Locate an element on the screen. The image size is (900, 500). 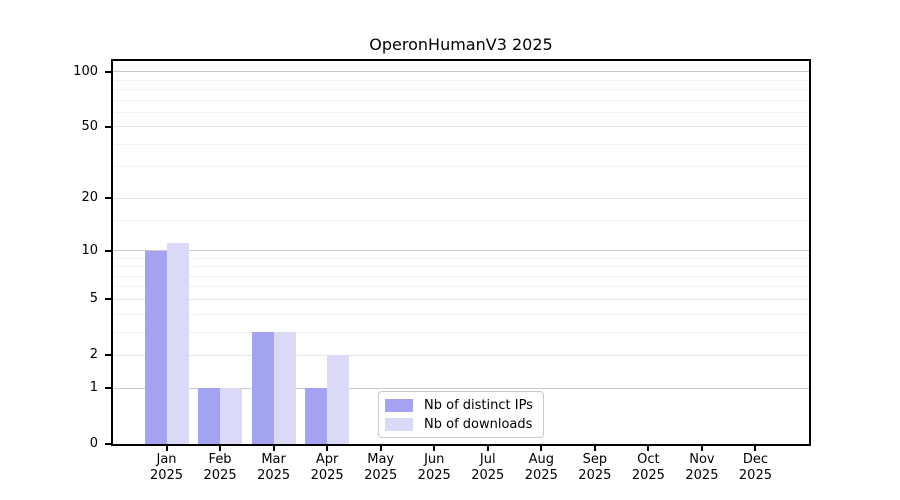
legend-item-downloads: Nb of downloads is located at coordinates (464, 424).